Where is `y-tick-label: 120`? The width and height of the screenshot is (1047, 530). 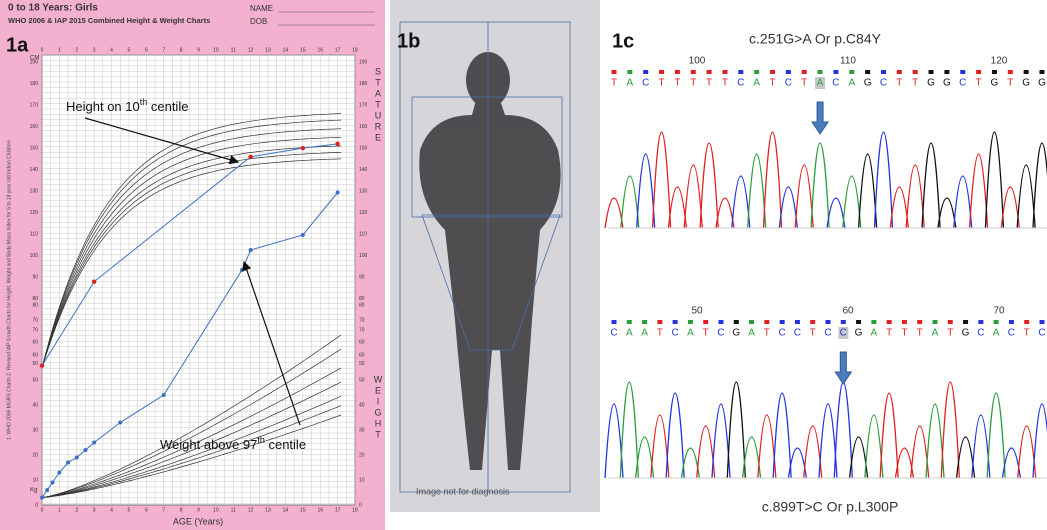 y-tick-label: 120 is located at coordinates (34, 213).